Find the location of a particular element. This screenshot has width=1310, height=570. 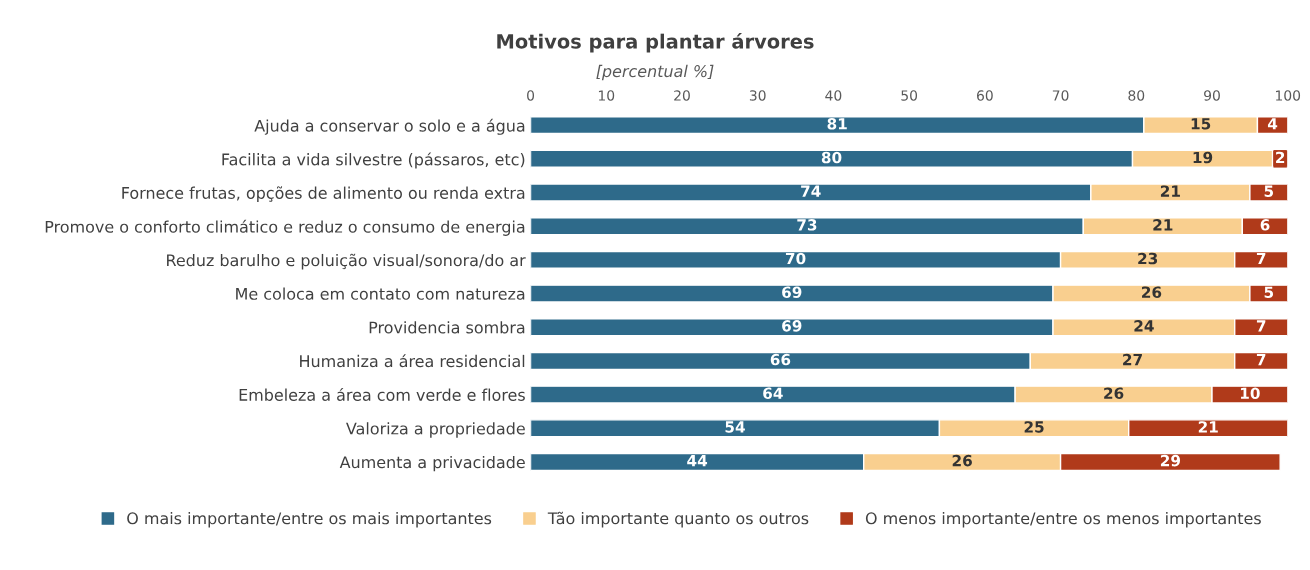

data-label: 23 is located at coordinates (1148, 258).